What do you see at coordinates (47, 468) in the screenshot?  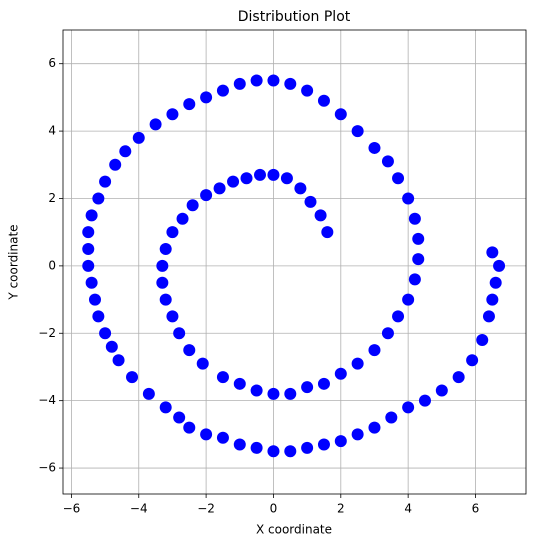 I see `y-tick-label: −6` at bounding box center [47, 468].